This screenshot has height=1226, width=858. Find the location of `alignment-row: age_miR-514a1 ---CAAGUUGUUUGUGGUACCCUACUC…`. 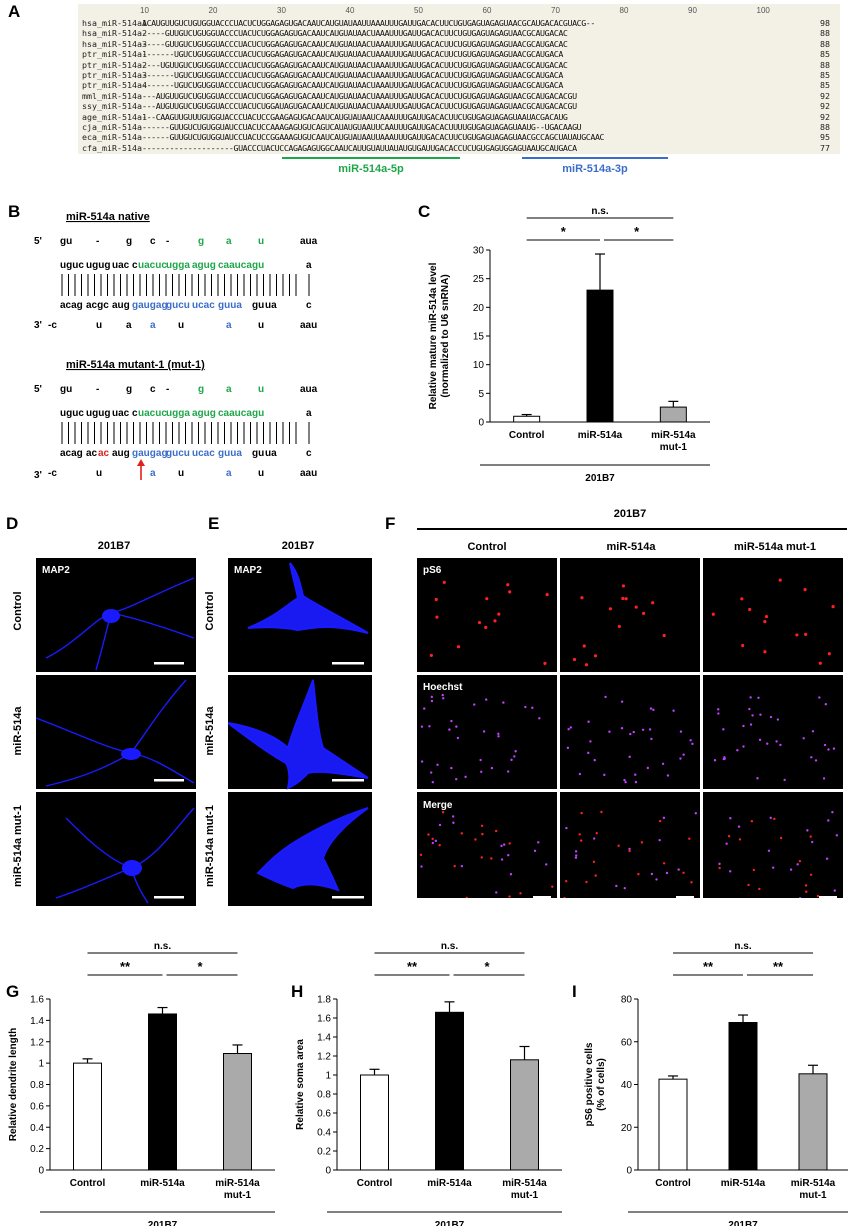

alignment-row: age_miR-514a1 ---CAAGUUGUUUGUGGUACCCUACUC… is located at coordinates (462, 117).